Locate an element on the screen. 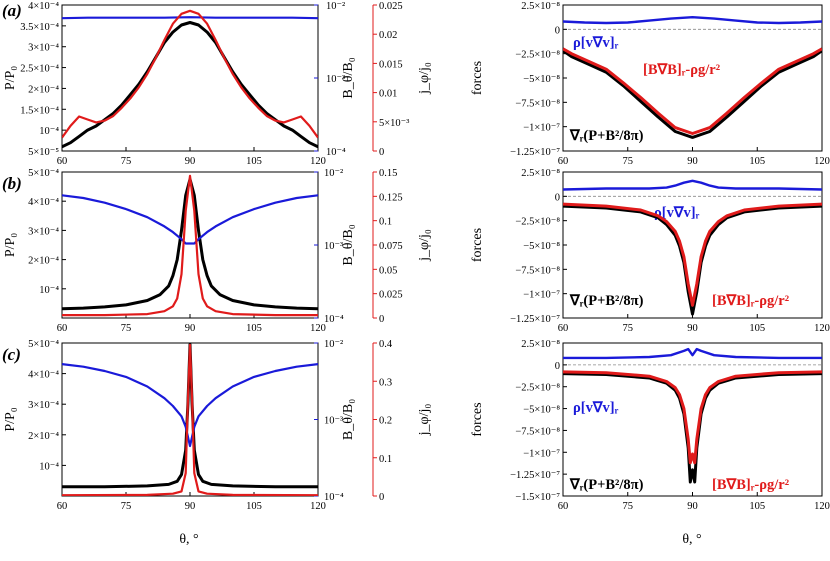  panel-c-left-ytick-label-3: 4×10⁻⁴ is located at coordinates (43, 375).